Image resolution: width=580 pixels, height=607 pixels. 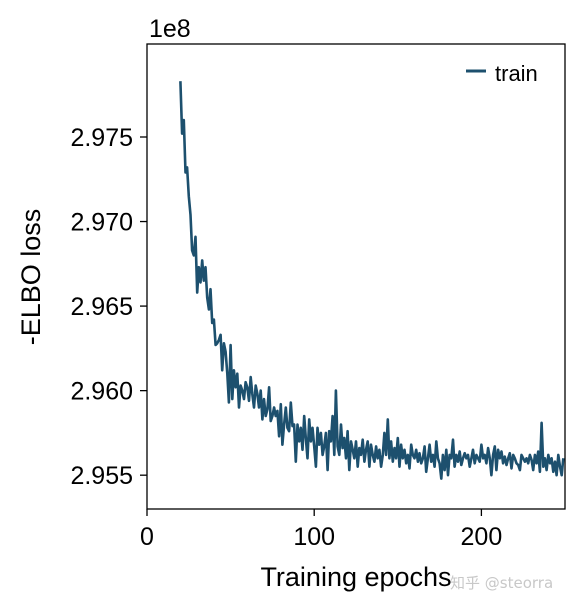 What do you see at coordinates (101, 392) in the screenshot?
I see `y-tick-label: 2.960` at bounding box center [101, 392].